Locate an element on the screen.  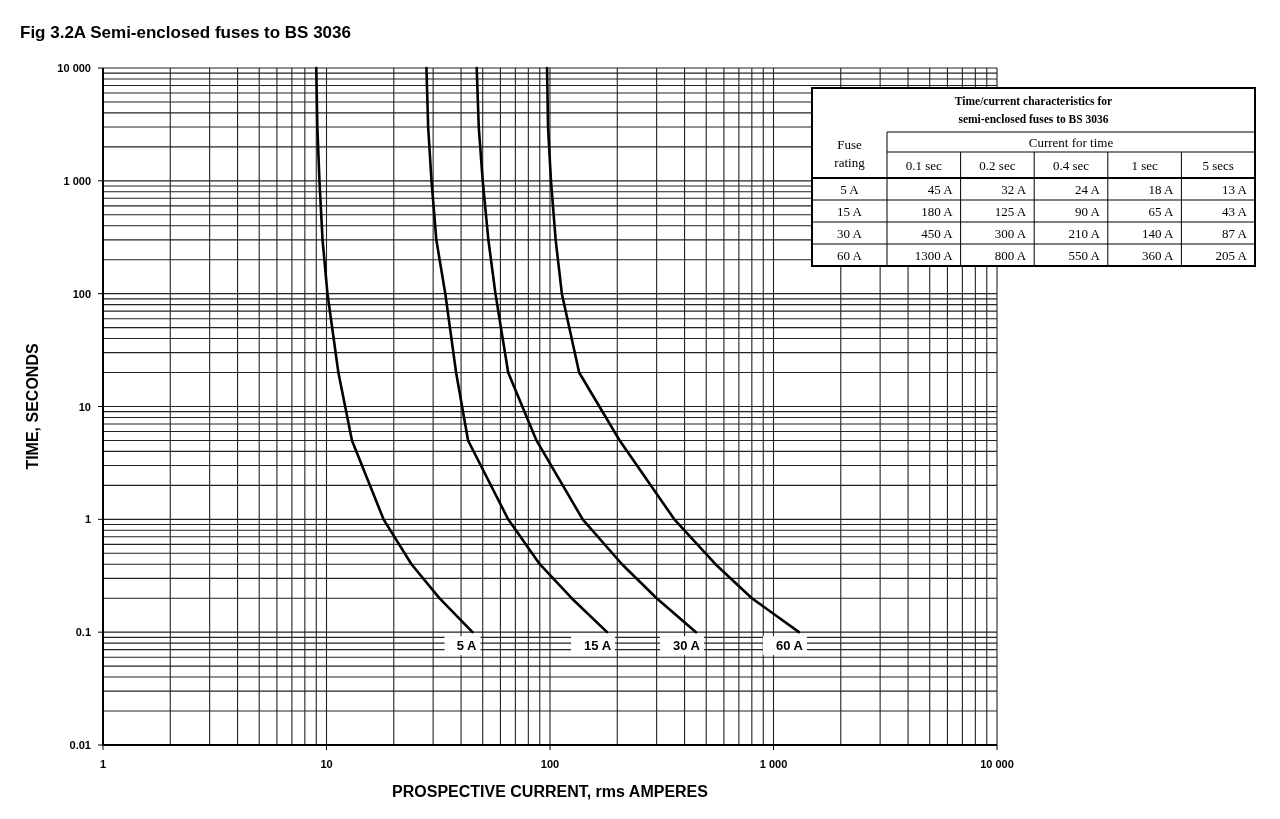
text: 90 A is located at coordinates (1087, 211).